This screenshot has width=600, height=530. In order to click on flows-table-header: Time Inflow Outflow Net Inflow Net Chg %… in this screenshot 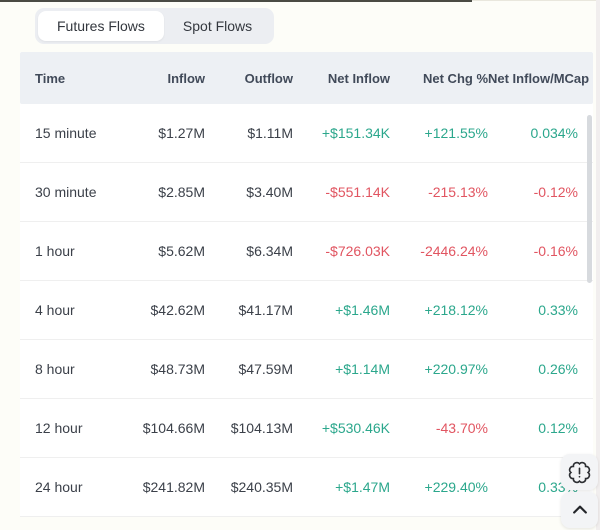, I will do `click(306, 78)`.